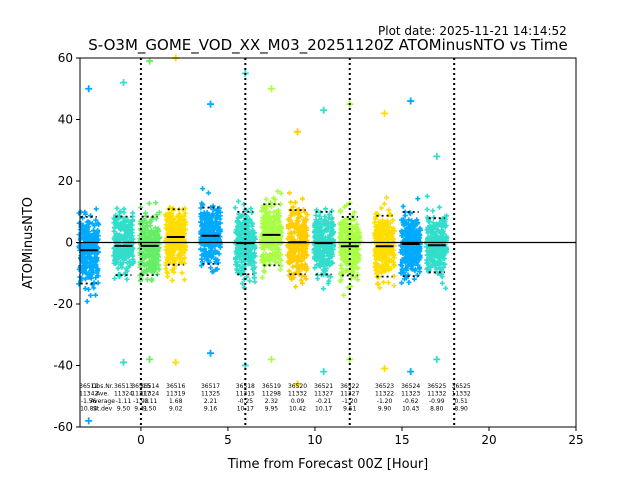  I want to click on bin-label: 0.51, so click(461, 401).